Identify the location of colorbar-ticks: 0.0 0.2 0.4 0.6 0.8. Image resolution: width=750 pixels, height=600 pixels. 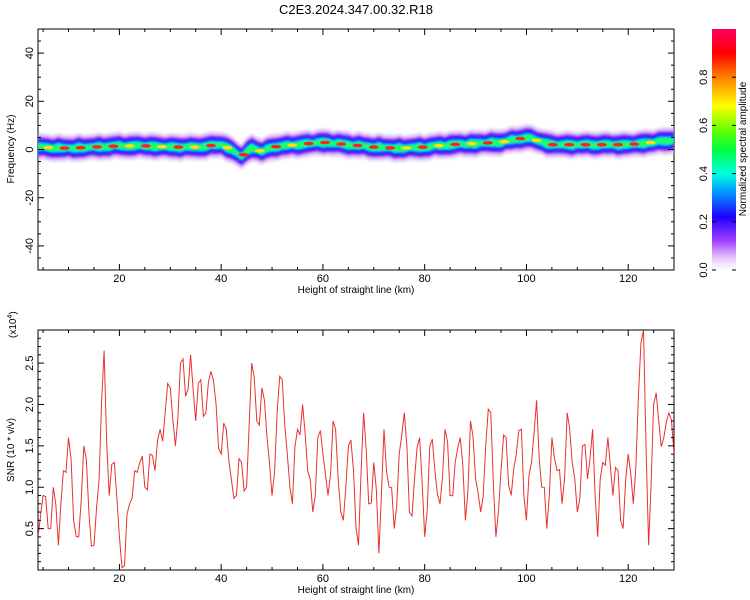
(717, 174).